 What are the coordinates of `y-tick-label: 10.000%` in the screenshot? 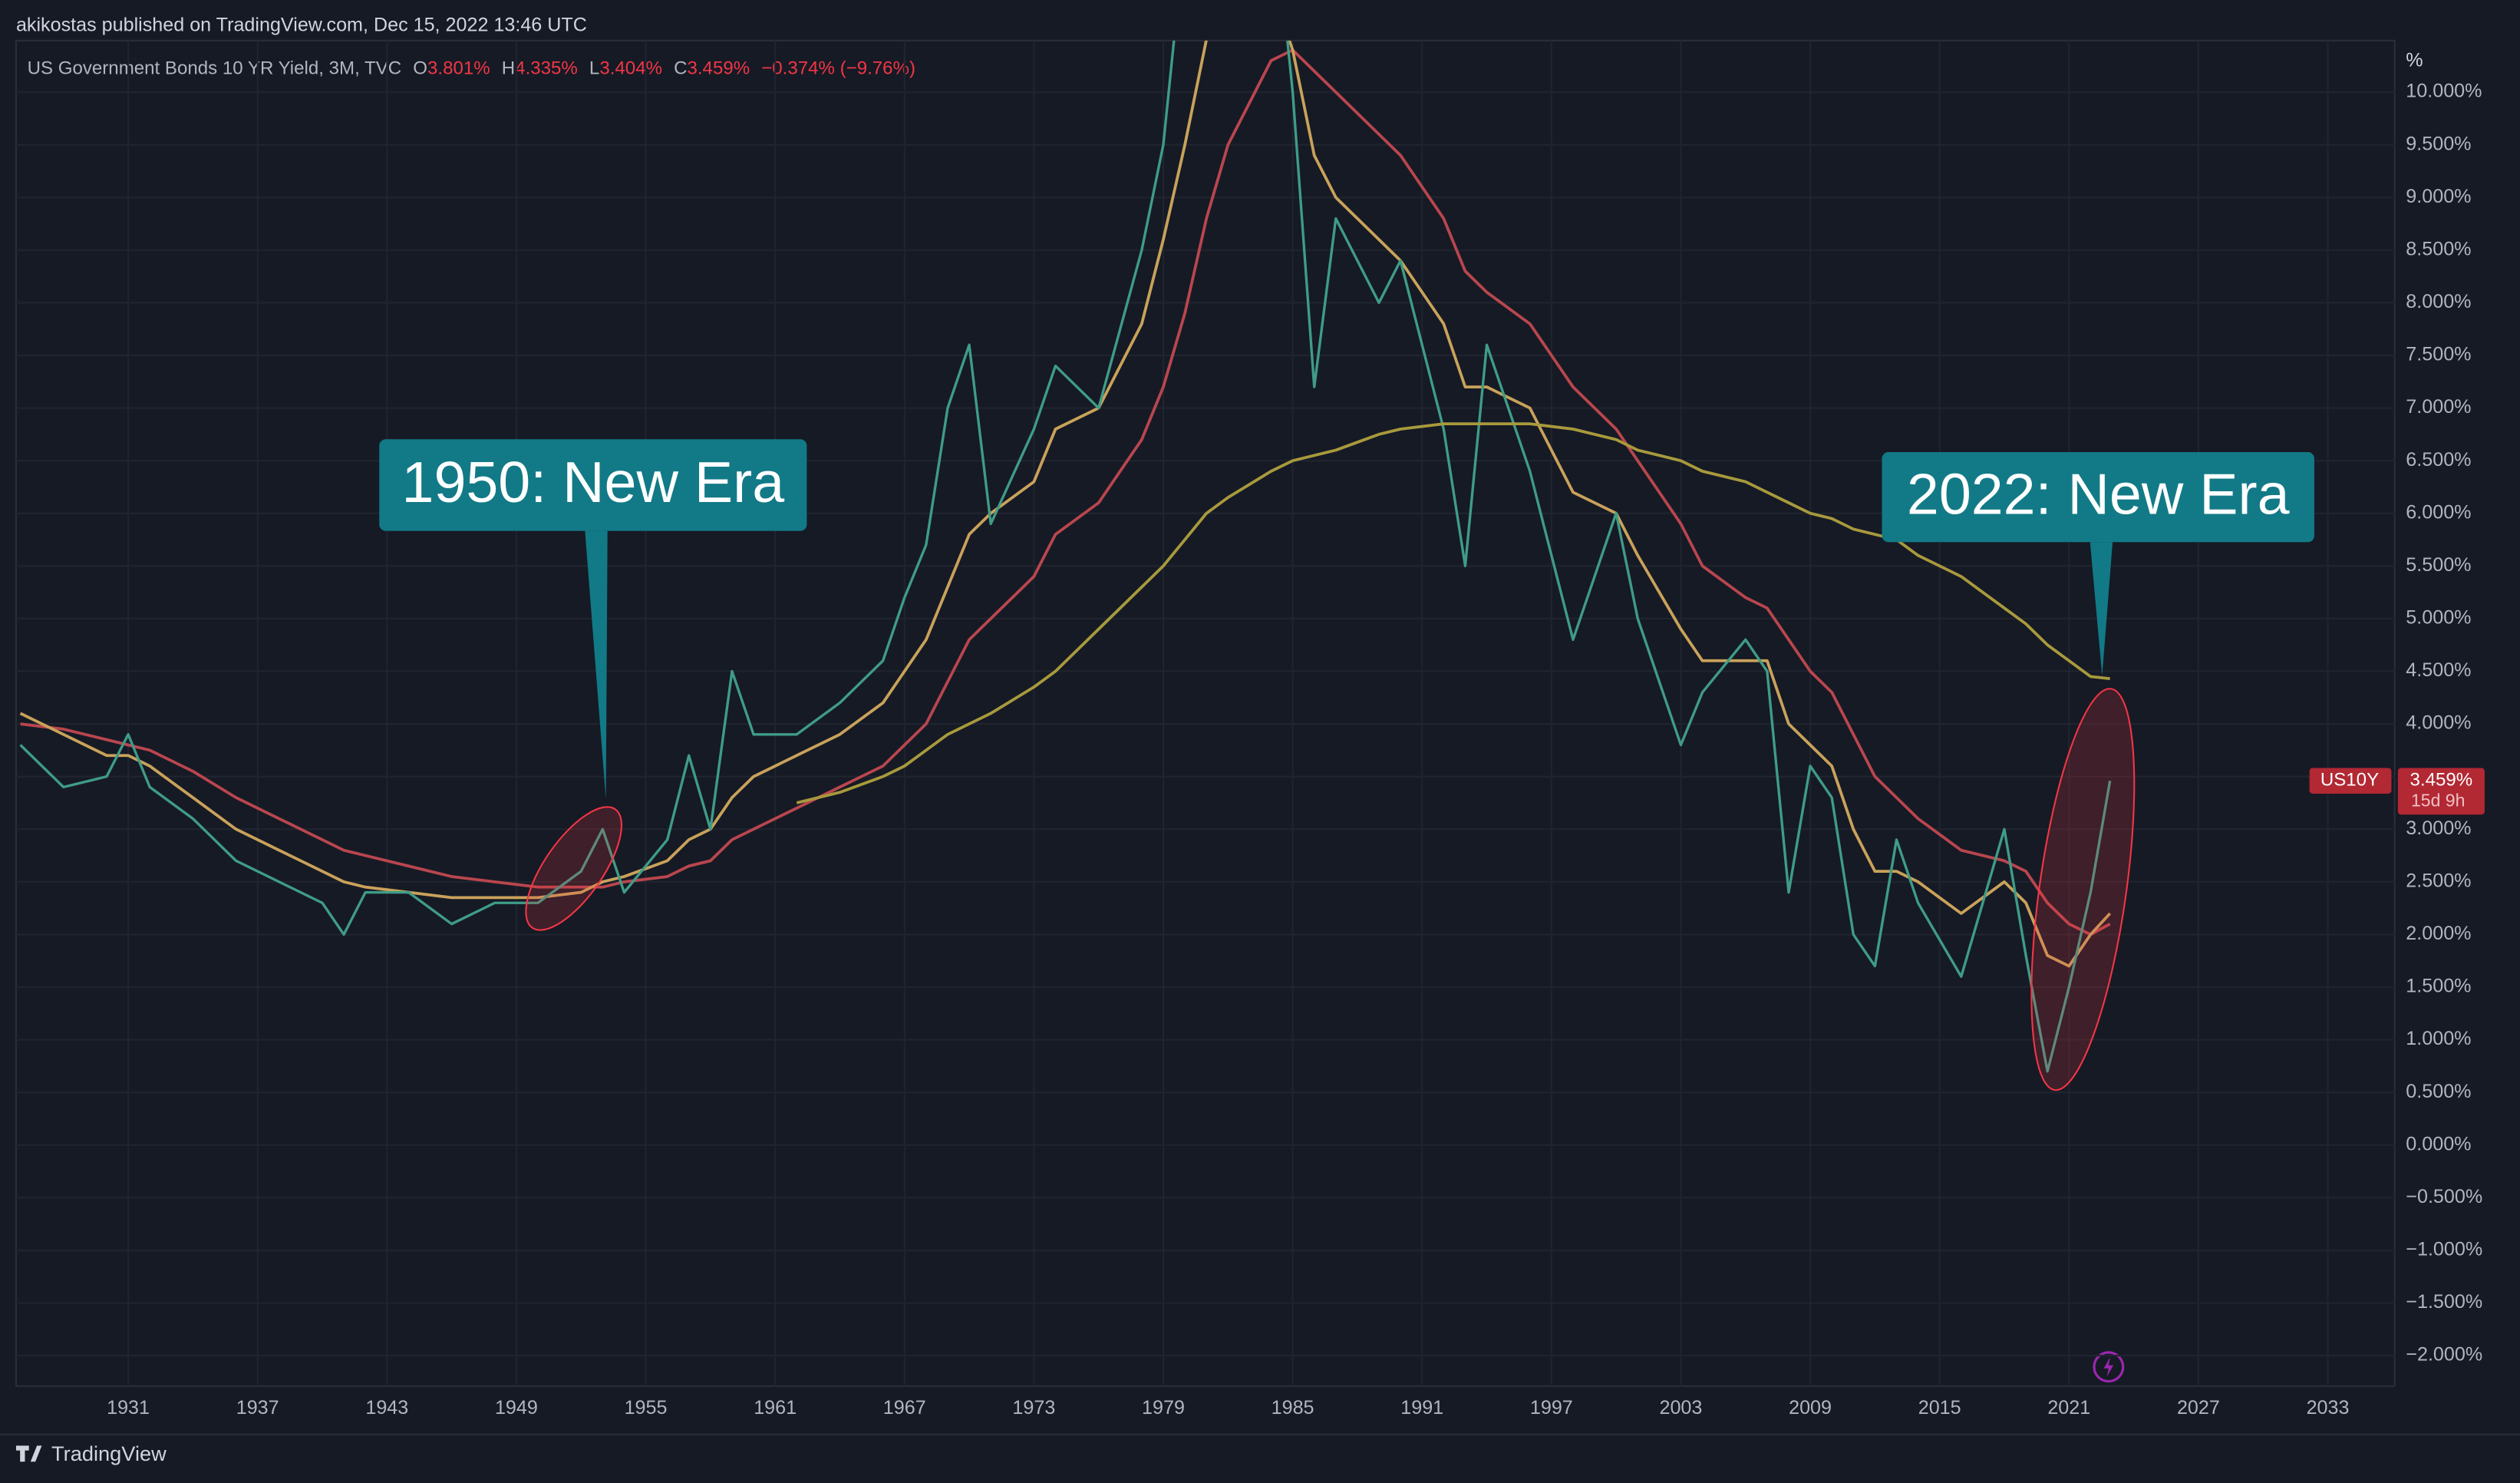 It's located at (2444, 91).